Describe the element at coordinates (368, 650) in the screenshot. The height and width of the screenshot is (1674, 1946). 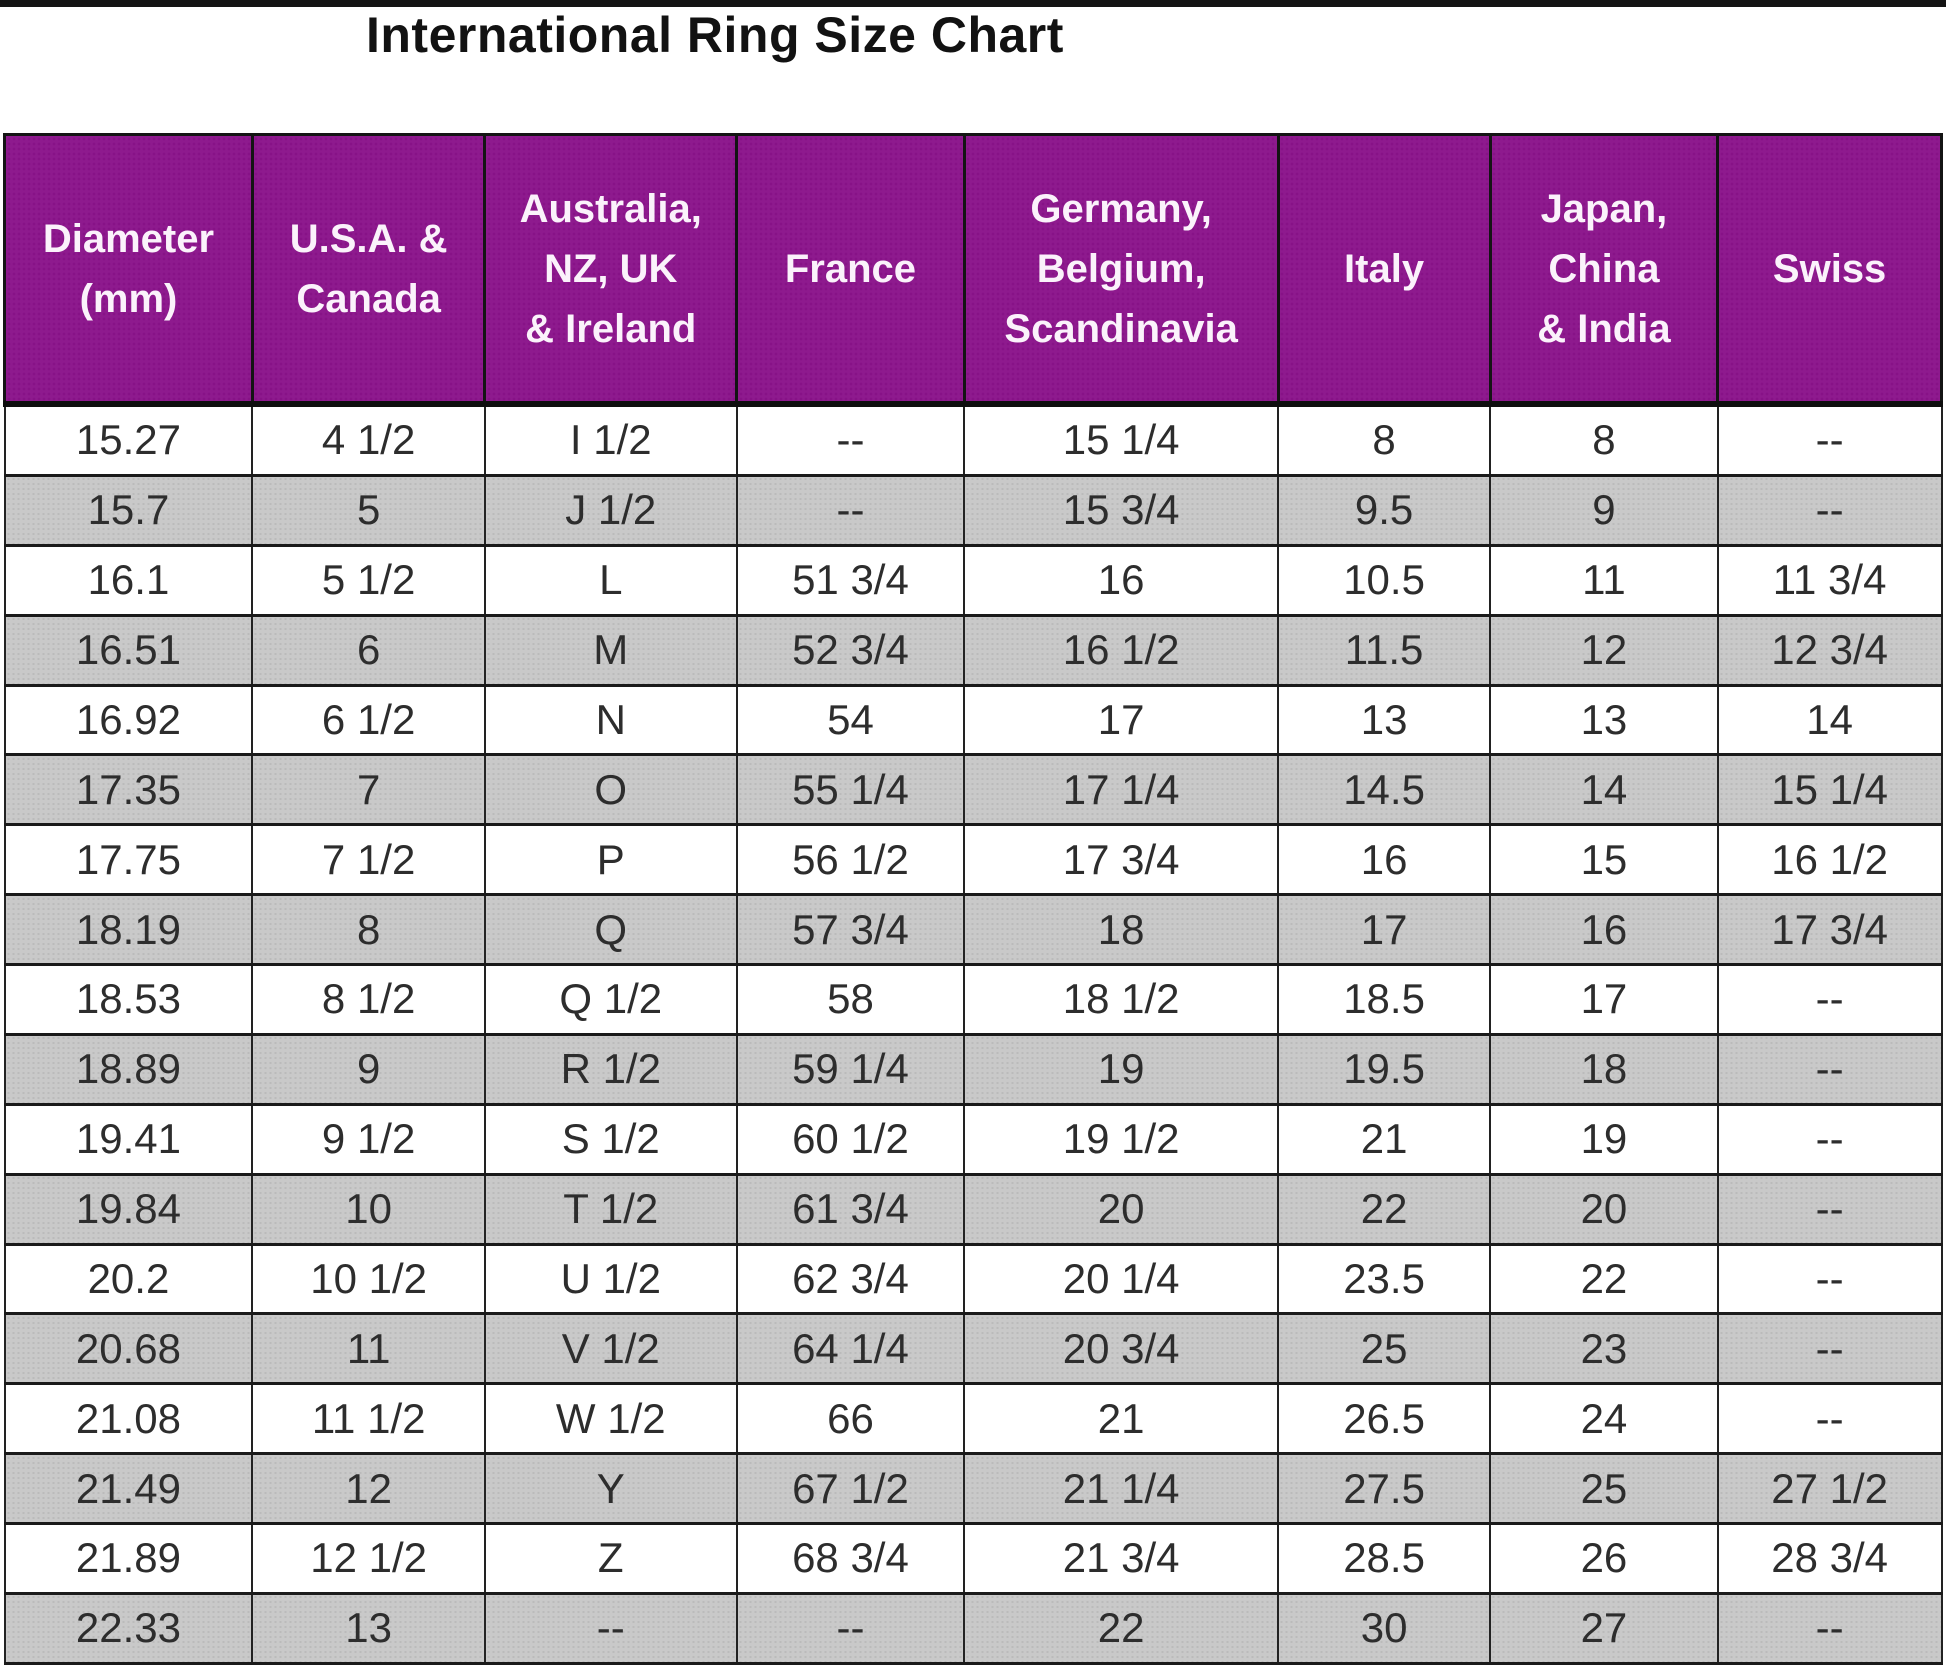
I see `table-cell: 6` at that location.